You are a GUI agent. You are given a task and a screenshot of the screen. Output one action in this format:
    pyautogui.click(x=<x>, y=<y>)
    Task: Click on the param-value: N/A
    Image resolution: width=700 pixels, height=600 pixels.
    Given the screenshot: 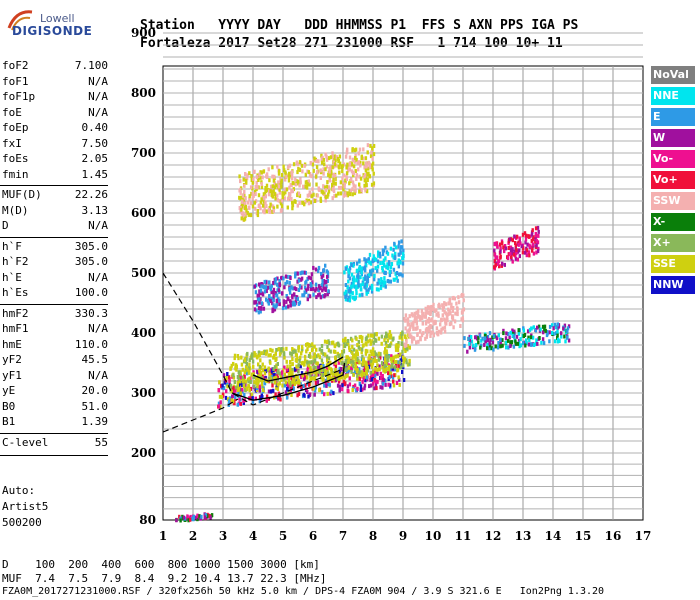 What is the action you would take?
    pyautogui.click(x=98, y=96)
    